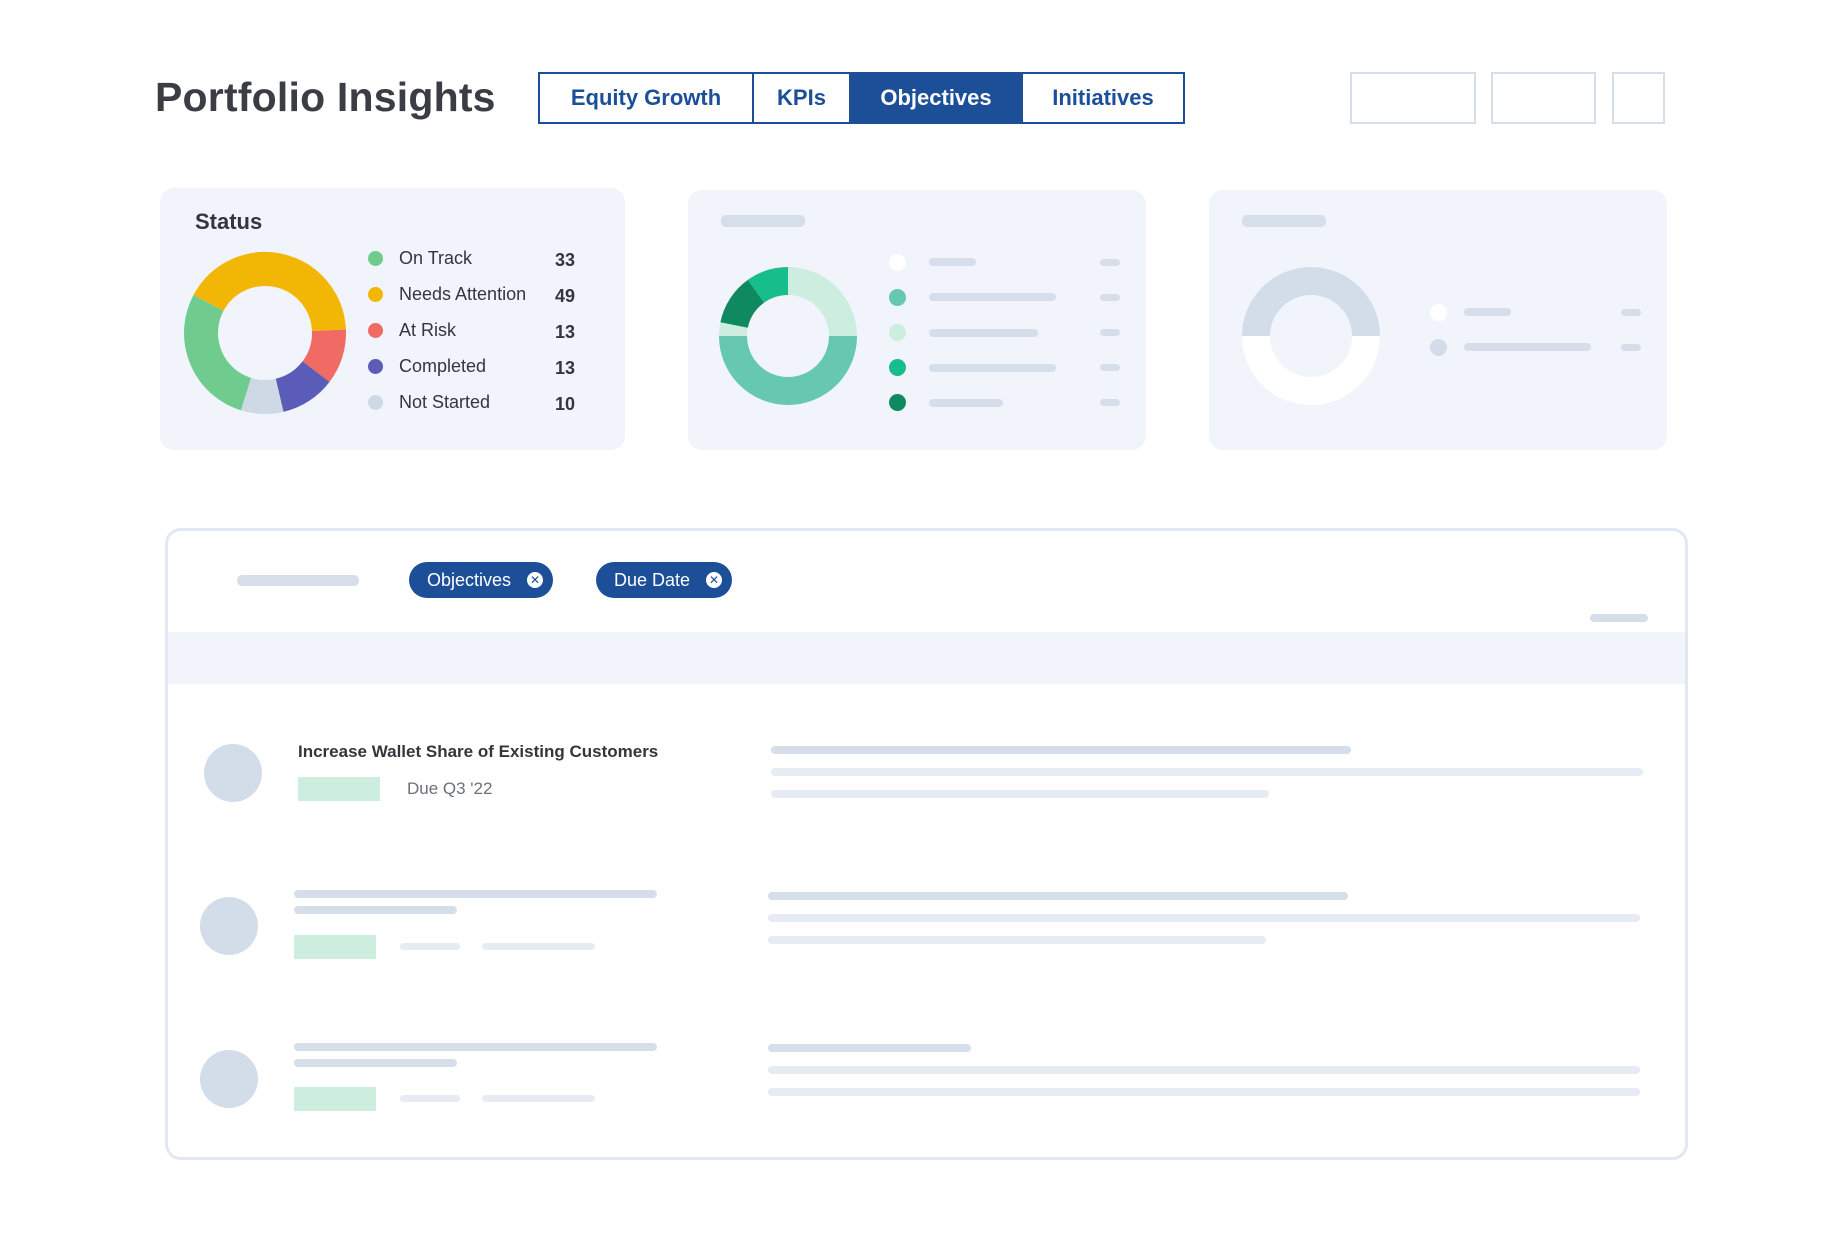  What do you see at coordinates (647, 98) in the screenshot?
I see `tab-equity-growth: Equity Growth` at bounding box center [647, 98].